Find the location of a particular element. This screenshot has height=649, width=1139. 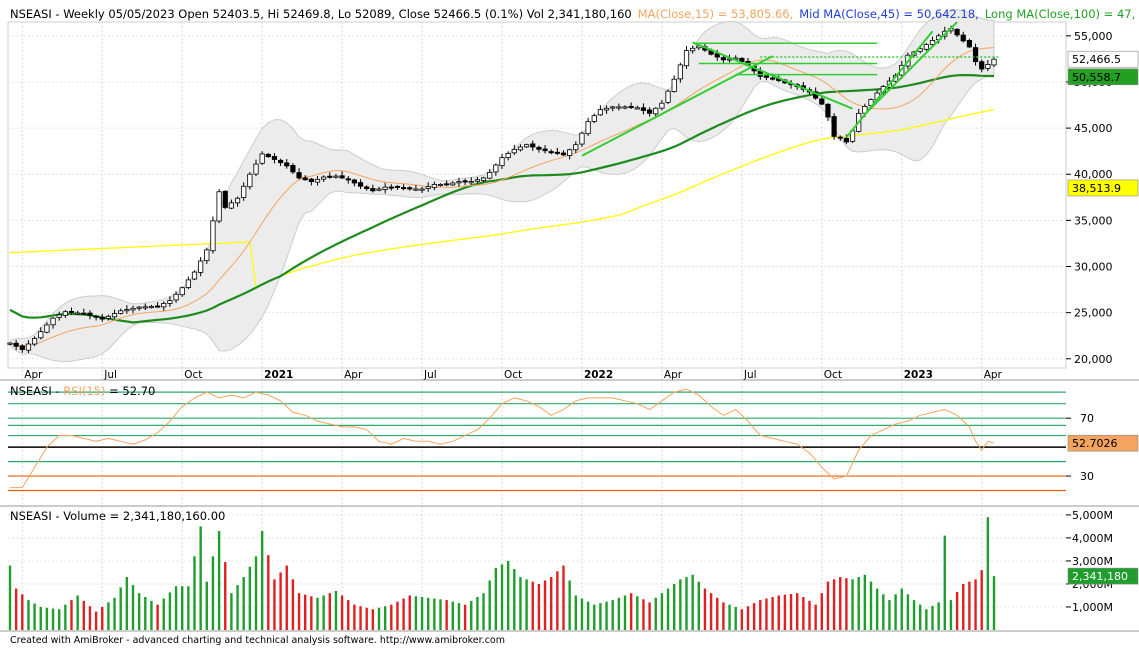

volume-axis-label: 4,000M is located at coordinates (1092, 538).